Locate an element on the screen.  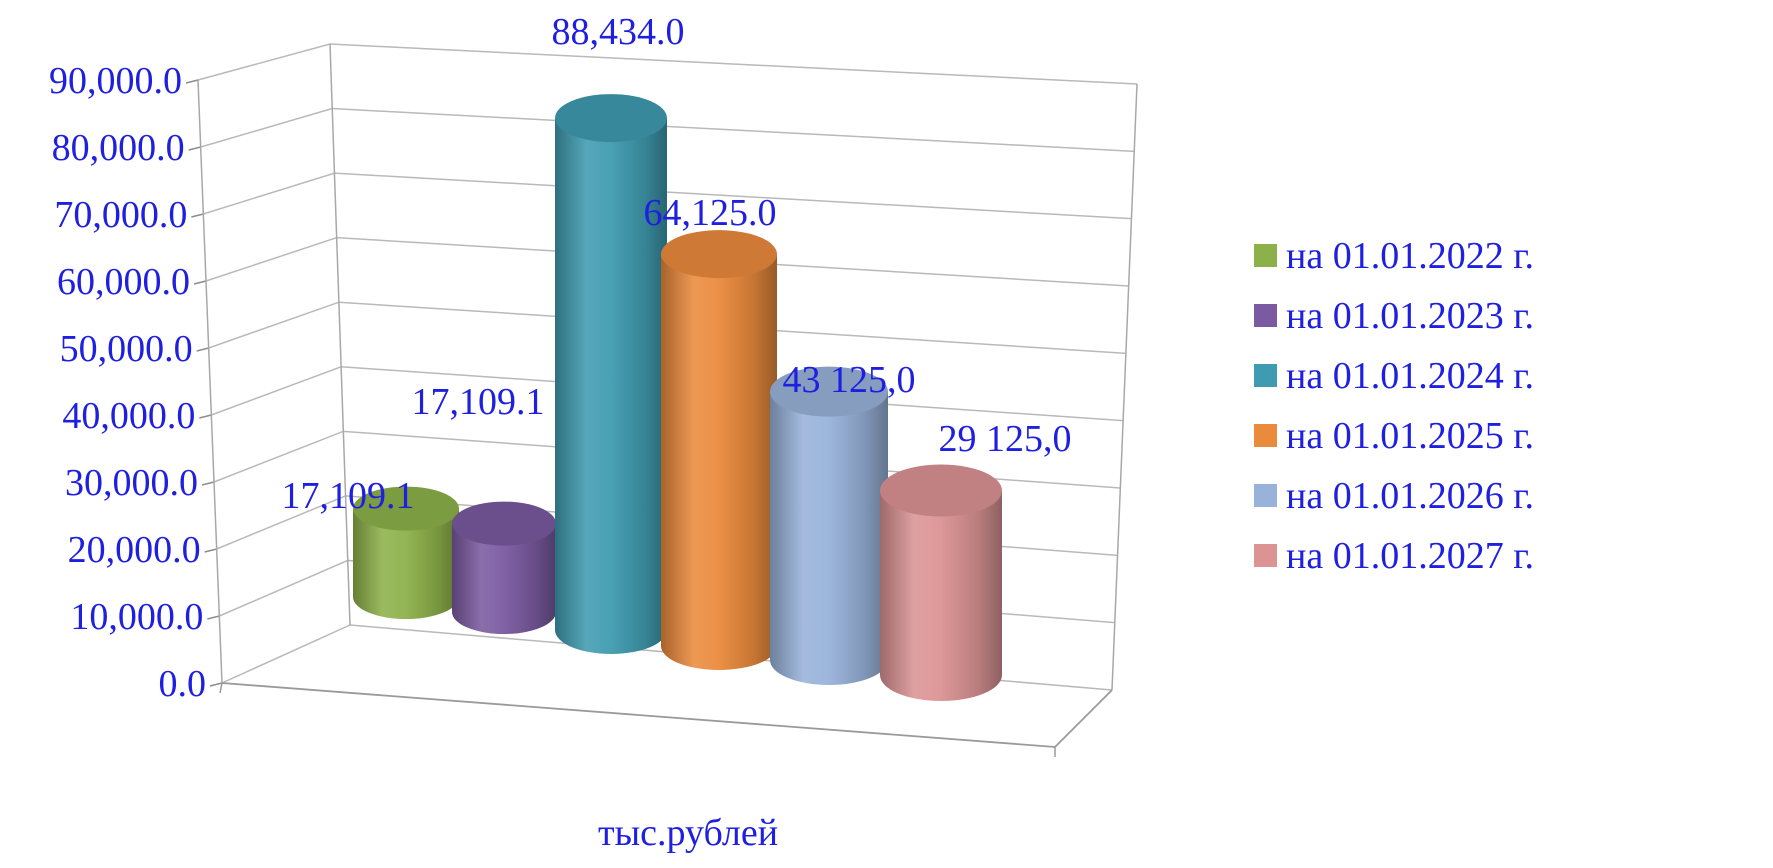
legend-item: на 01.01.2023 г. is located at coordinates (1394, 316).